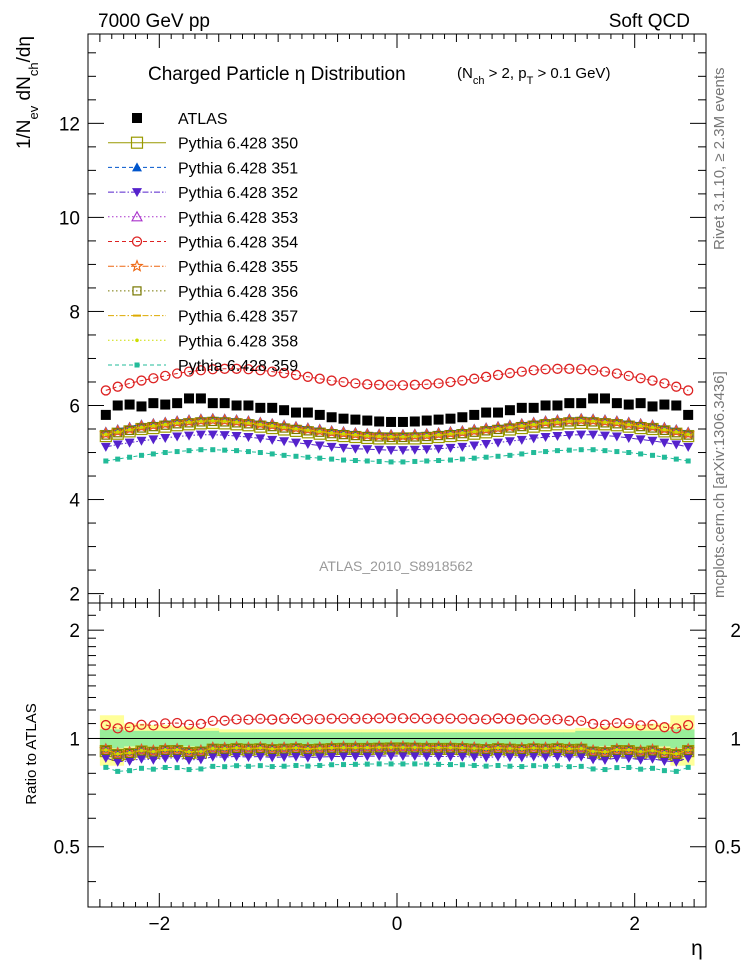 Image resolution: width=746 pixels, height=972 pixels. What do you see at coordinates (203, 144) in the screenshot?
I see `legend-entry: Pythia 6.428 350` at bounding box center [203, 144].